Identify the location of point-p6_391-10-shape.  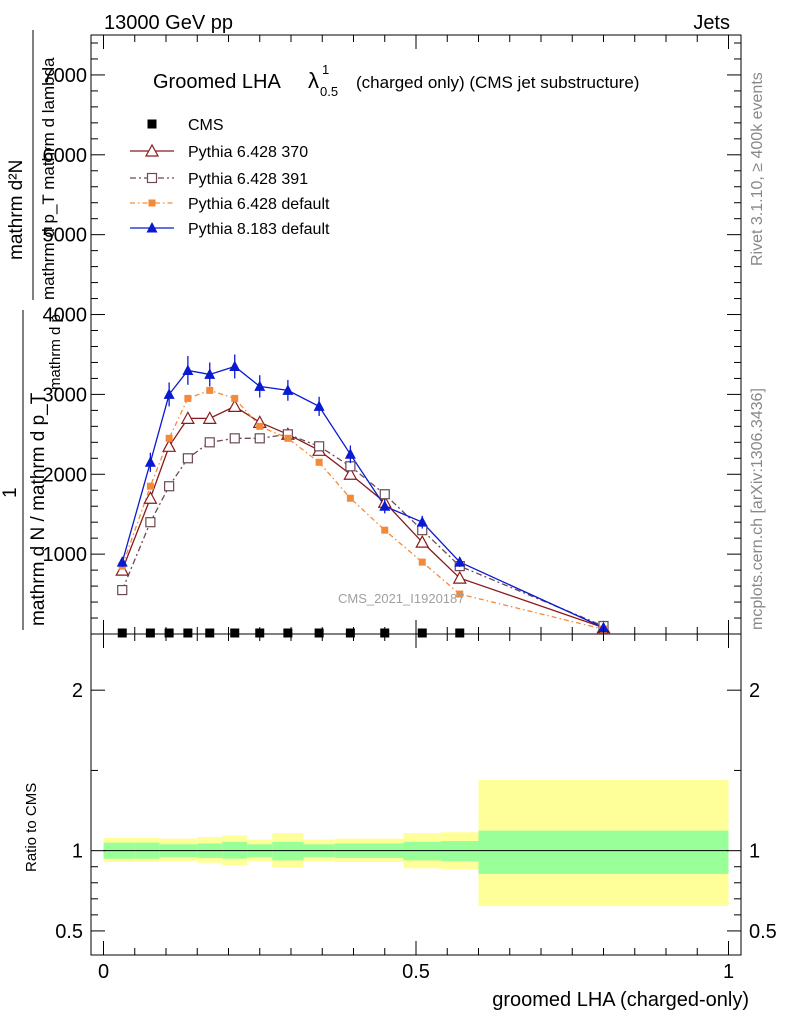
(384, 494).